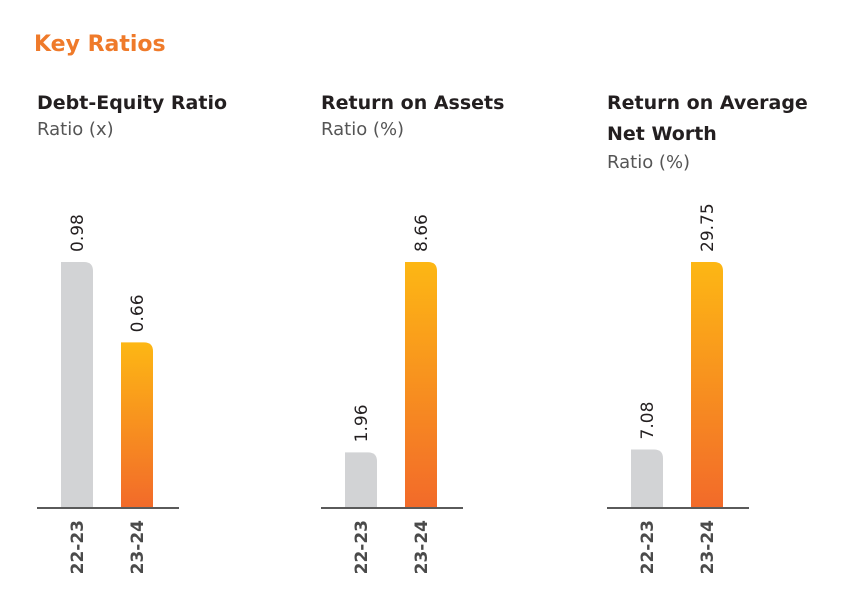 The width and height of the screenshot is (858, 606). Describe the element at coordinates (108, 394) in the screenshot. I see `bar-chart-debt-equity: 0.98 22-23 0.66 23-24` at that location.